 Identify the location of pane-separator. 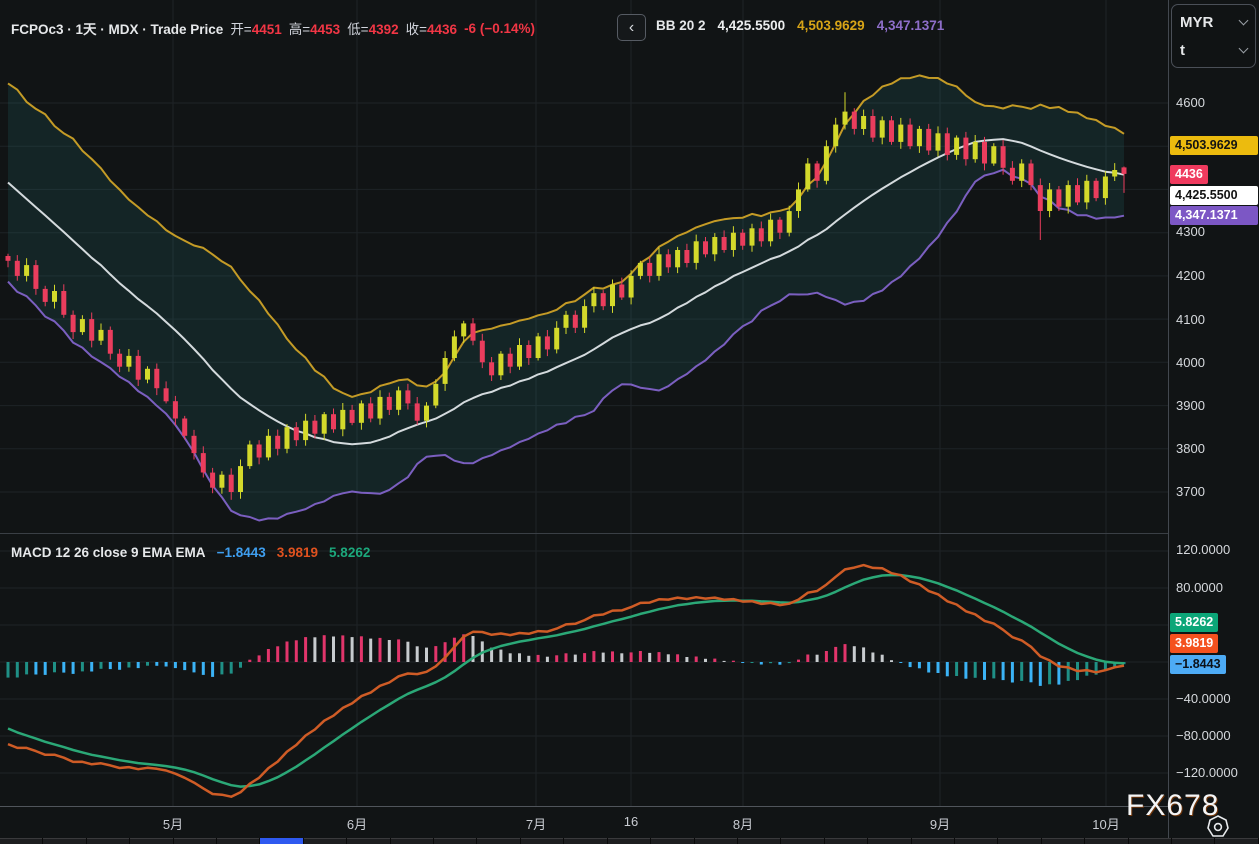
(629, 533).